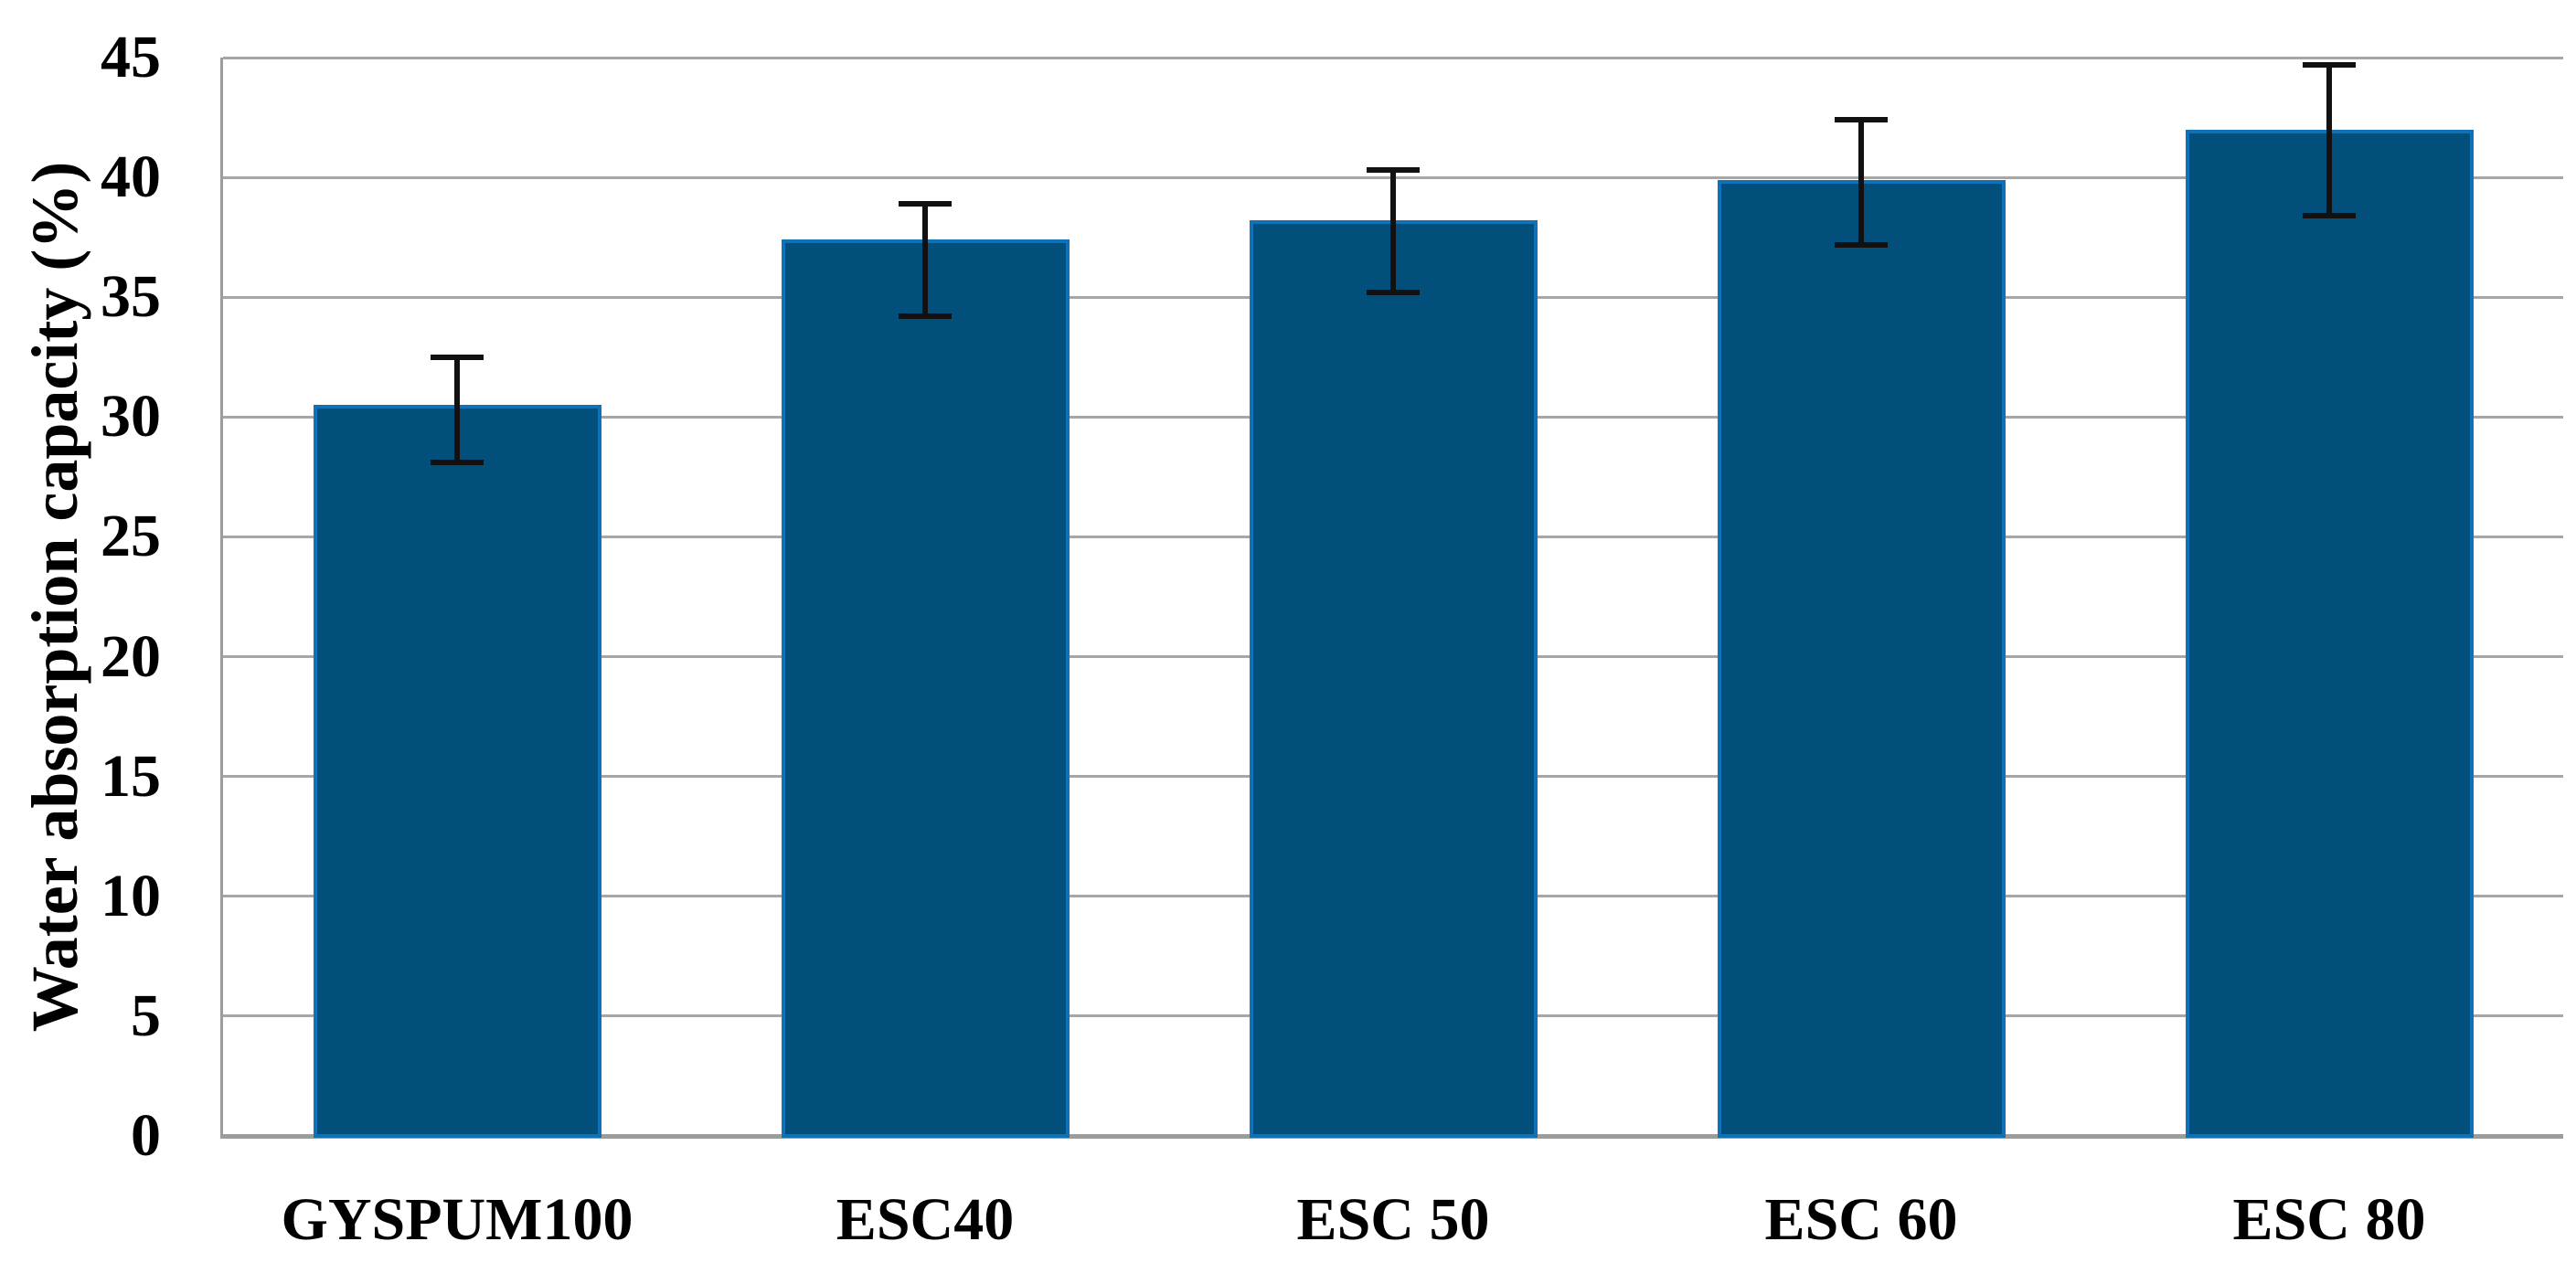  I want to click on x-axis-category-label: GYSPUM100, so click(457, 1219).